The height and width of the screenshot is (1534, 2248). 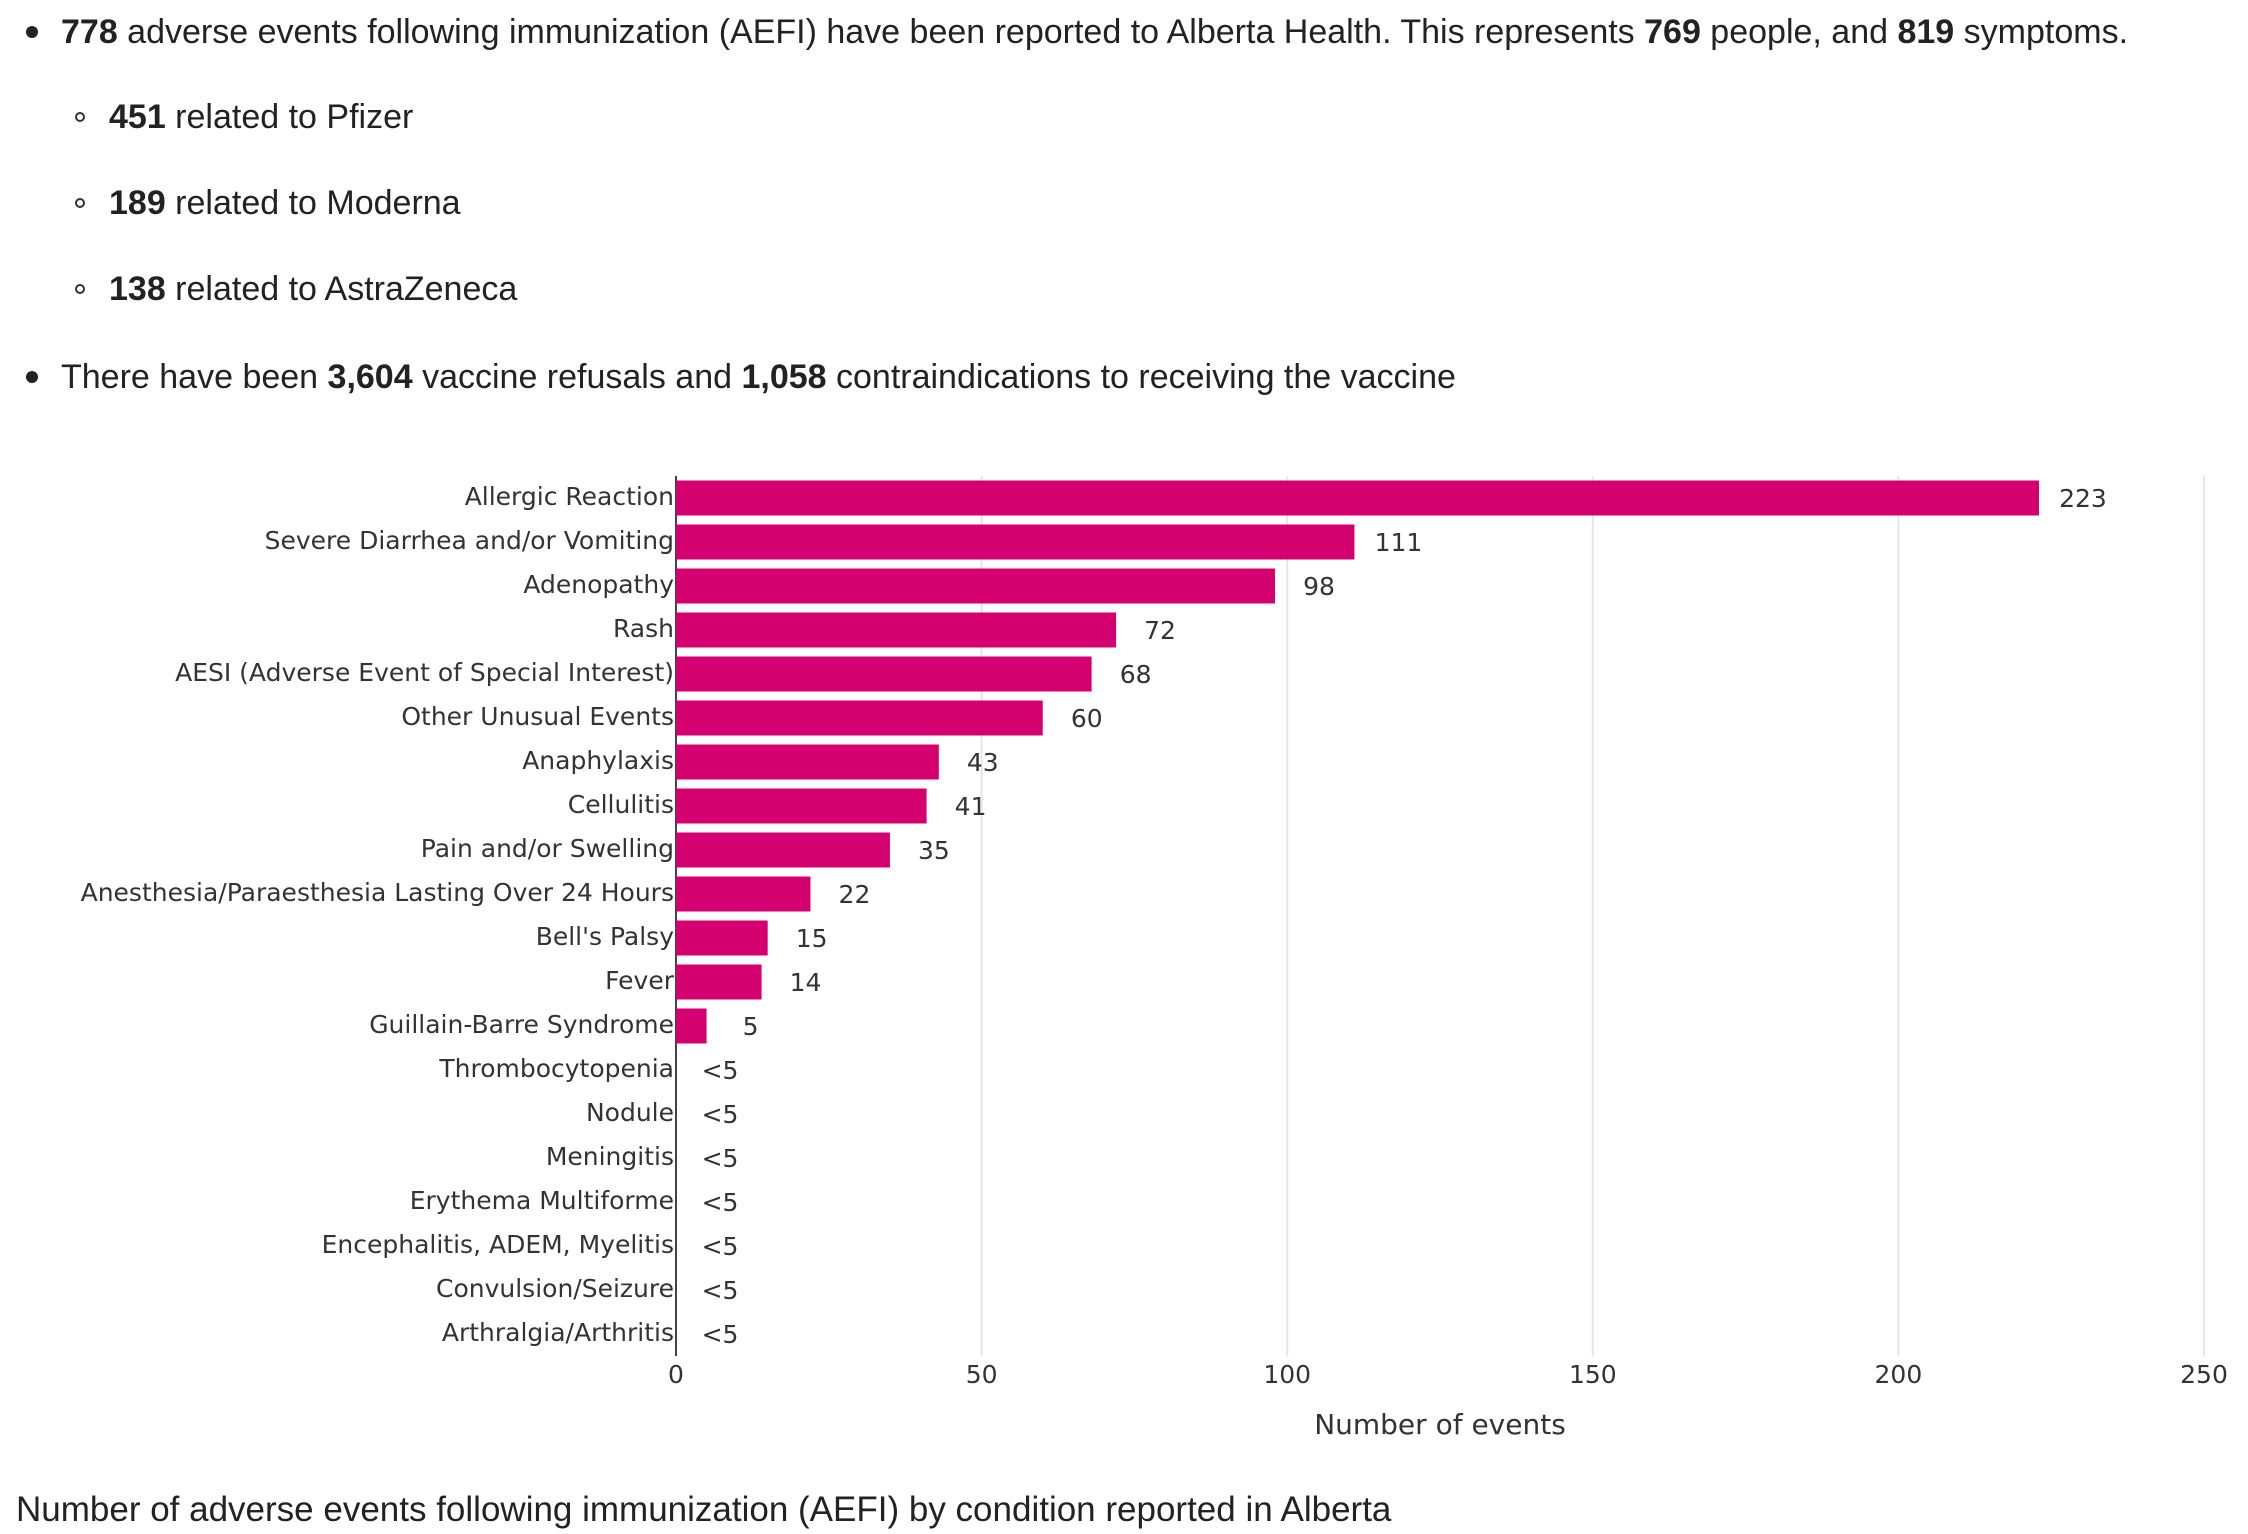 I want to click on value-label: 35, so click(x=934, y=850).